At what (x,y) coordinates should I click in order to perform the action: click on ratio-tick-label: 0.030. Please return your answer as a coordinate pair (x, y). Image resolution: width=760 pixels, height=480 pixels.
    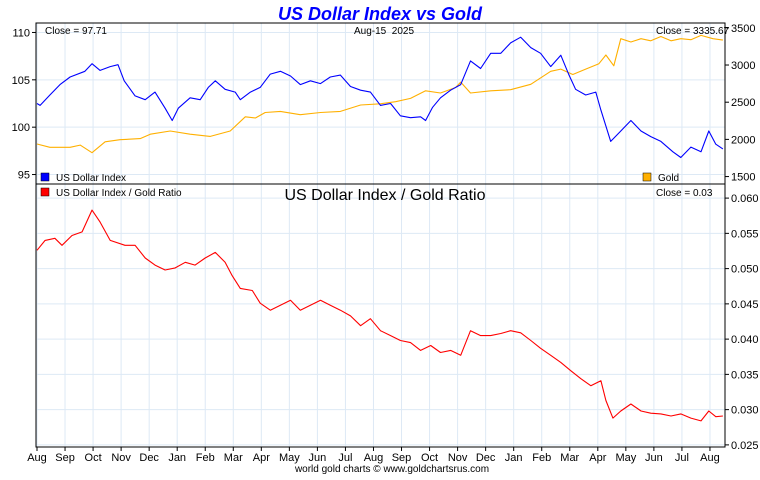
    Looking at the image, I should click on (745, 411).